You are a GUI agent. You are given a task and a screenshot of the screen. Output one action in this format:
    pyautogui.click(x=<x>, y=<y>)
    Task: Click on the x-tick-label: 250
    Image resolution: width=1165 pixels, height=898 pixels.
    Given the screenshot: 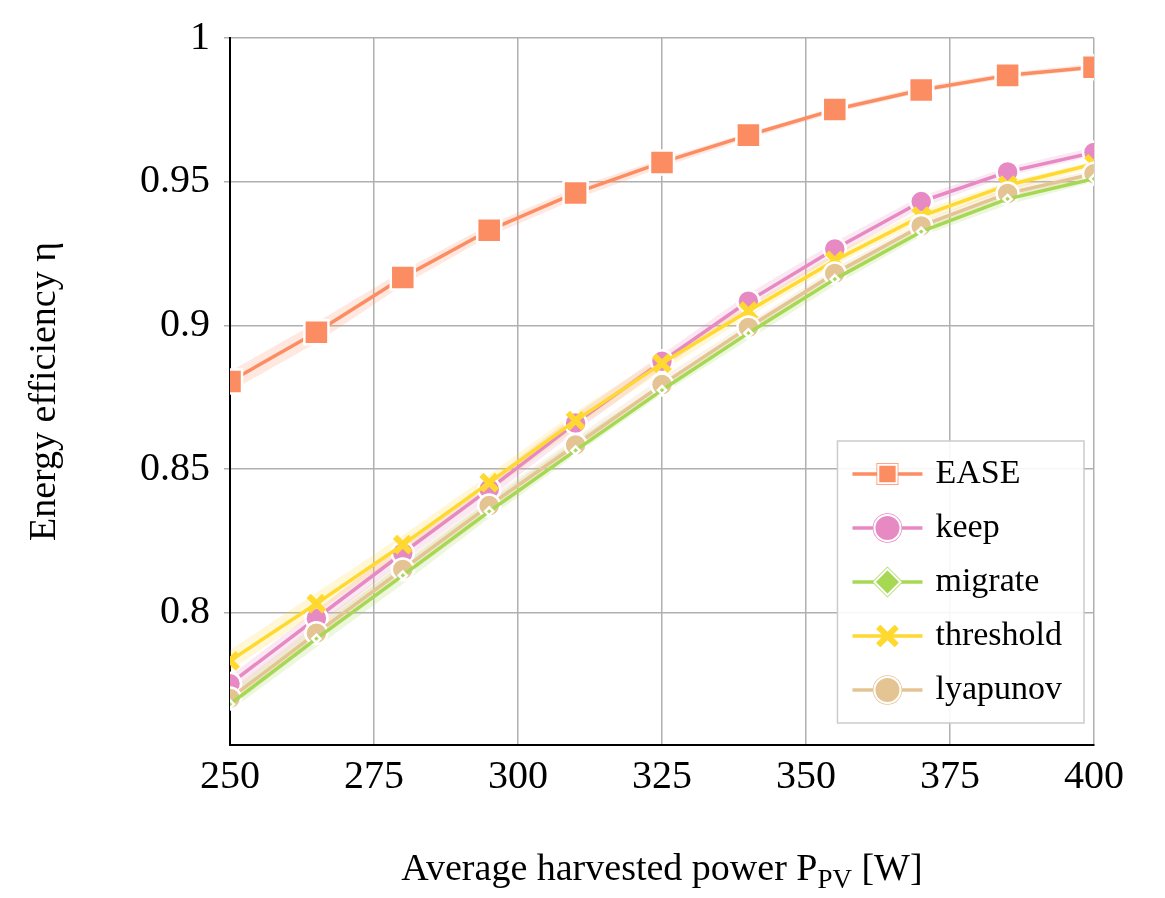 What is the action you would take?
    pyautogui.click(x=230, y=774)
    